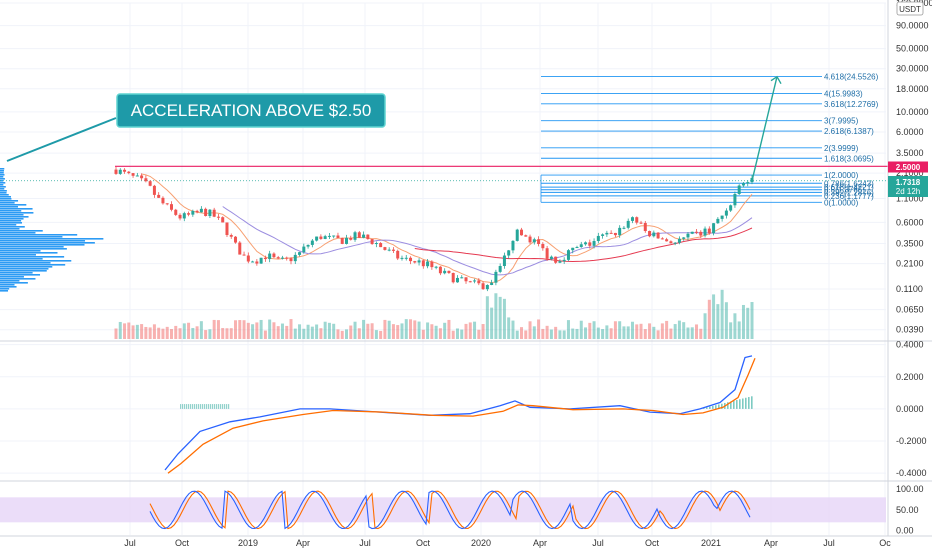  What do you see at coordinates (912, 69) in the screenshot?
I see `price-tick-label: 30.0000` at bounding box center [912, 69].